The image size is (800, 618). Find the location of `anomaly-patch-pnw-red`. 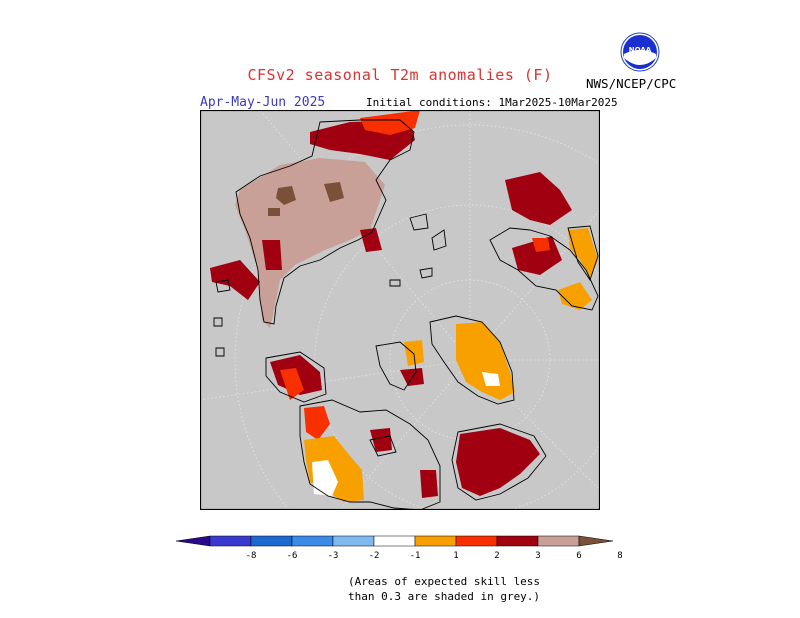

anomaly-patch-pnw-red is located at coordinates (317, 423).